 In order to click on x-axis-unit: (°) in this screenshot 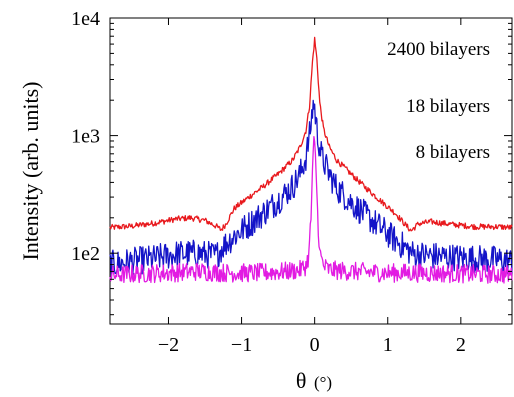, I will do `click(323, 382)`.